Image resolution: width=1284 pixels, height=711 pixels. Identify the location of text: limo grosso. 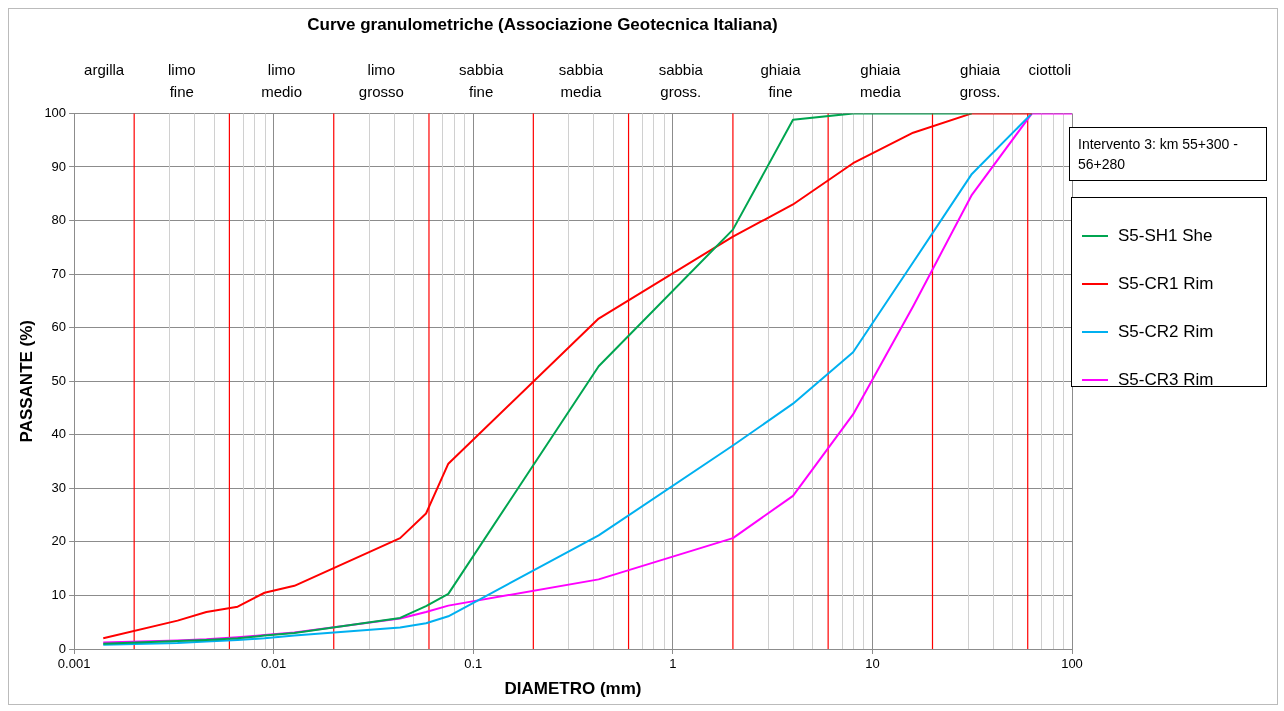
(381, 81).